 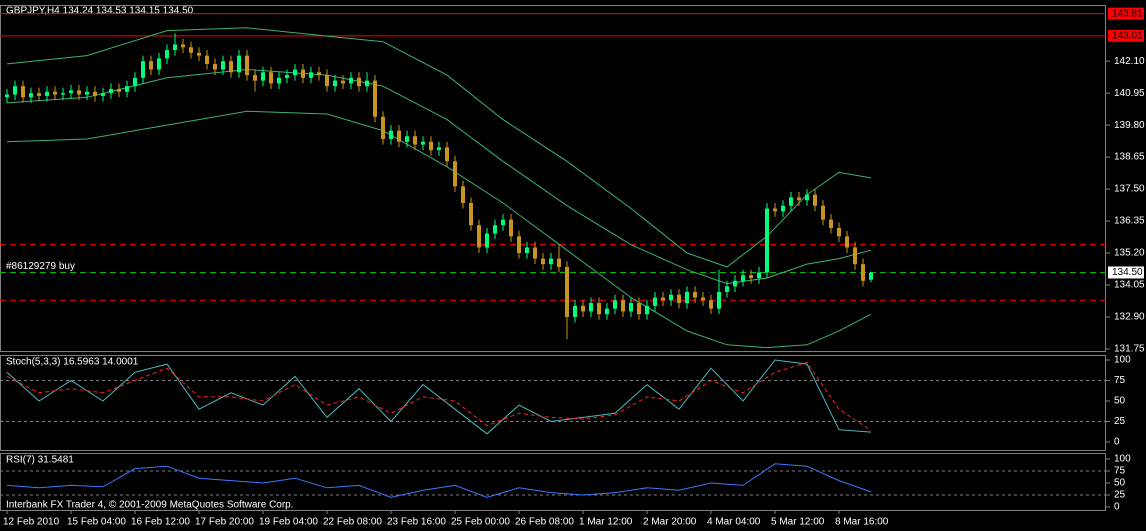 I want to click on y-tick-label: 142.10, so click(x=1129, y=61).